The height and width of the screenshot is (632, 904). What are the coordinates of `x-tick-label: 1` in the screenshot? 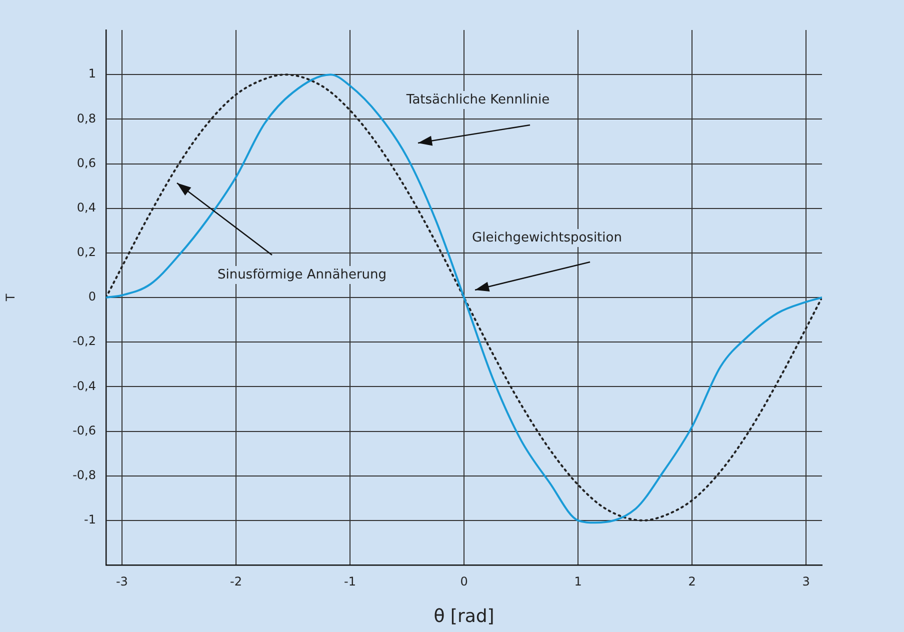 It's located at (578, 581).